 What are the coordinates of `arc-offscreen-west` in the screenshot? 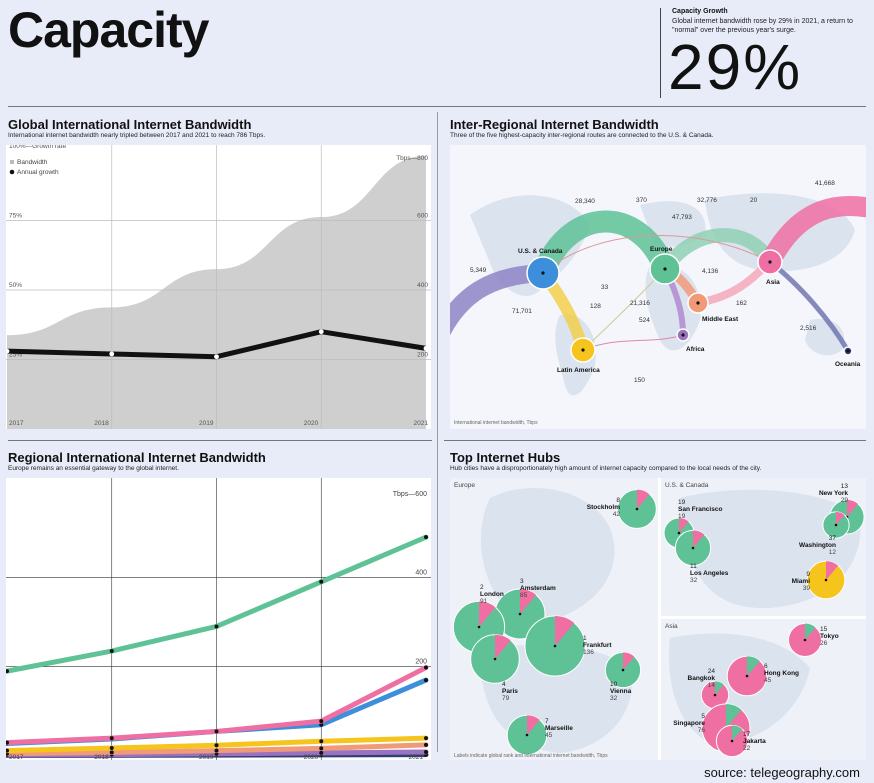 It's located at (501, 300).